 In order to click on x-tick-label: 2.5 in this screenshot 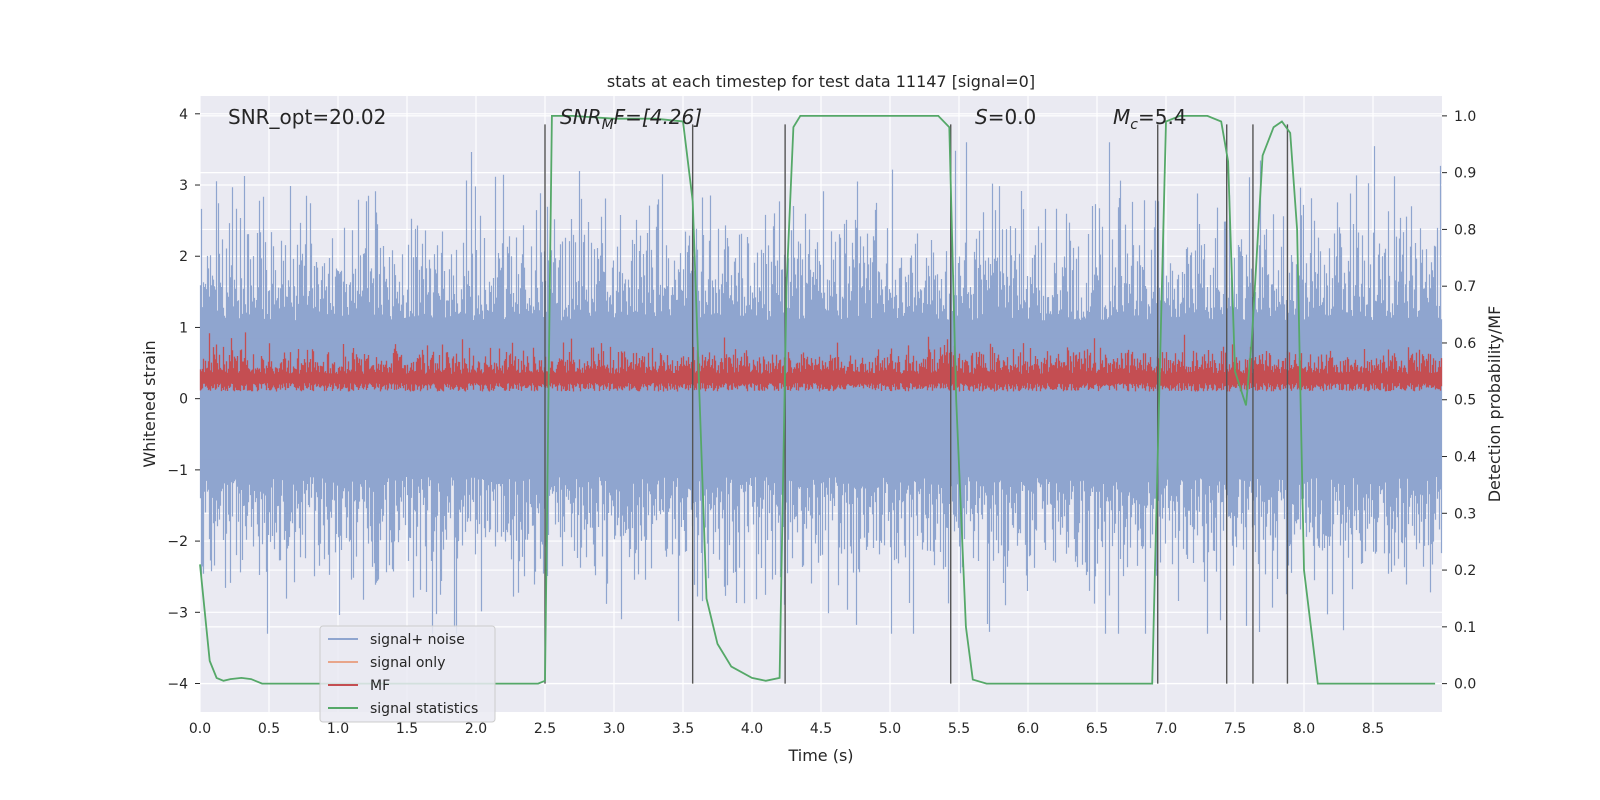, I will do `click(545, 729)`.